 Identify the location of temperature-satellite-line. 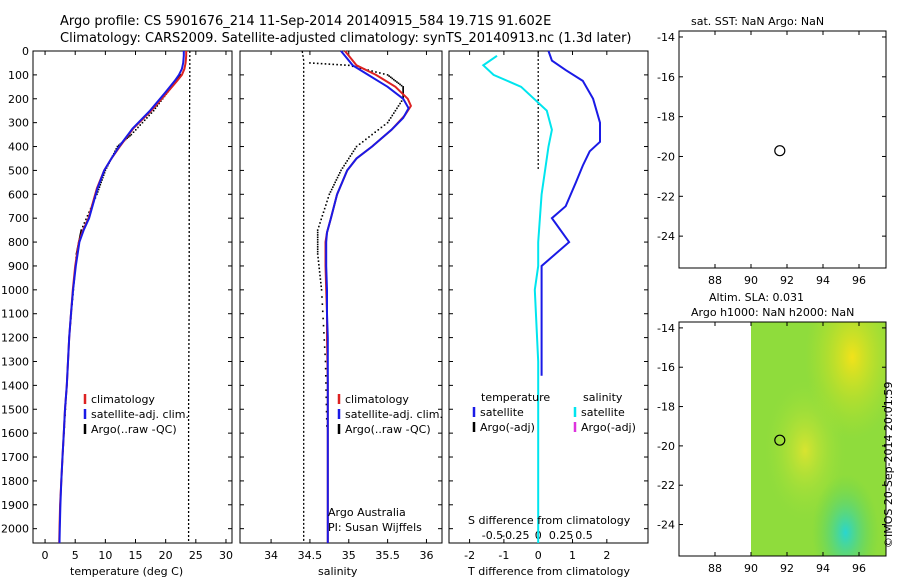
(121, 297).